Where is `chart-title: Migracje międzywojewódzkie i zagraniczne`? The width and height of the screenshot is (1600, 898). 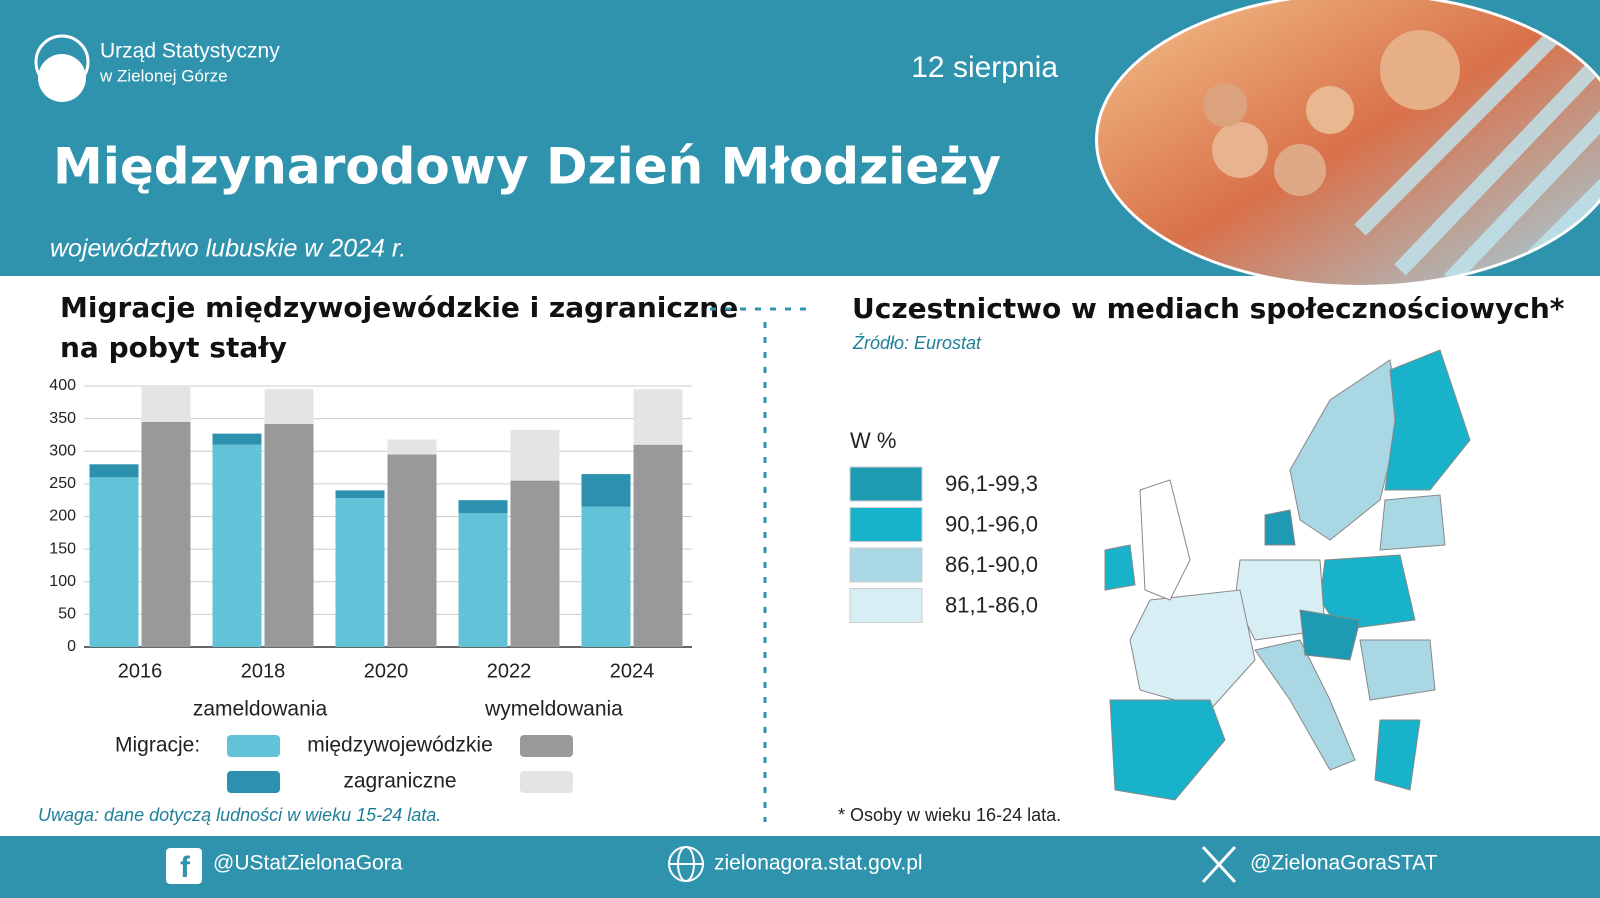
chart-title: Migracje międzywojewódzkie i zagraniczne is located at coordinates (399, 307).